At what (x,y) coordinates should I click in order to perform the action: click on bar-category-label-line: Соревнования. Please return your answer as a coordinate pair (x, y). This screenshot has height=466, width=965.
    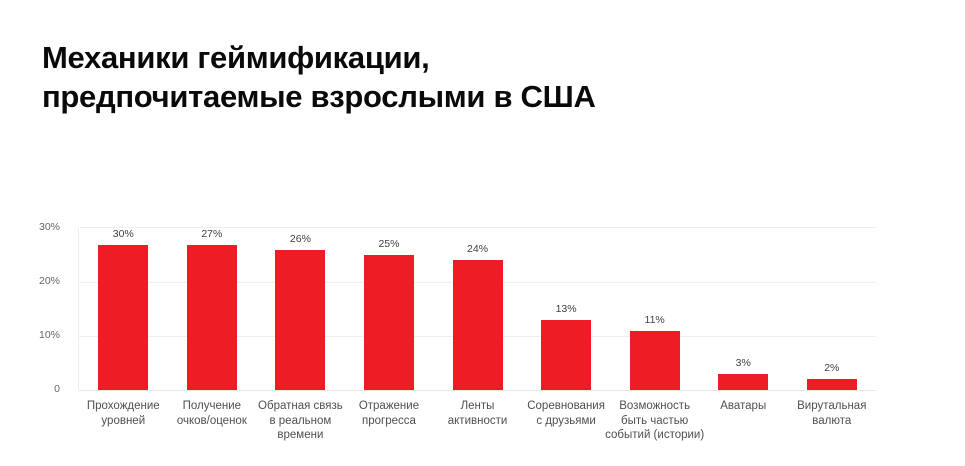
    Looking at the image, I should click on (566, 406).